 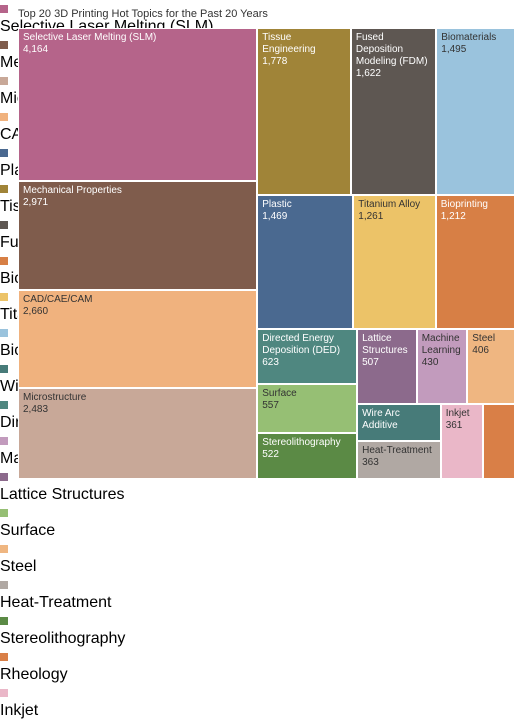 What do you see at coordinates (371, 216) in the screenshot?
I see `tile-value: 1,261` at bounding box center [371, 216].